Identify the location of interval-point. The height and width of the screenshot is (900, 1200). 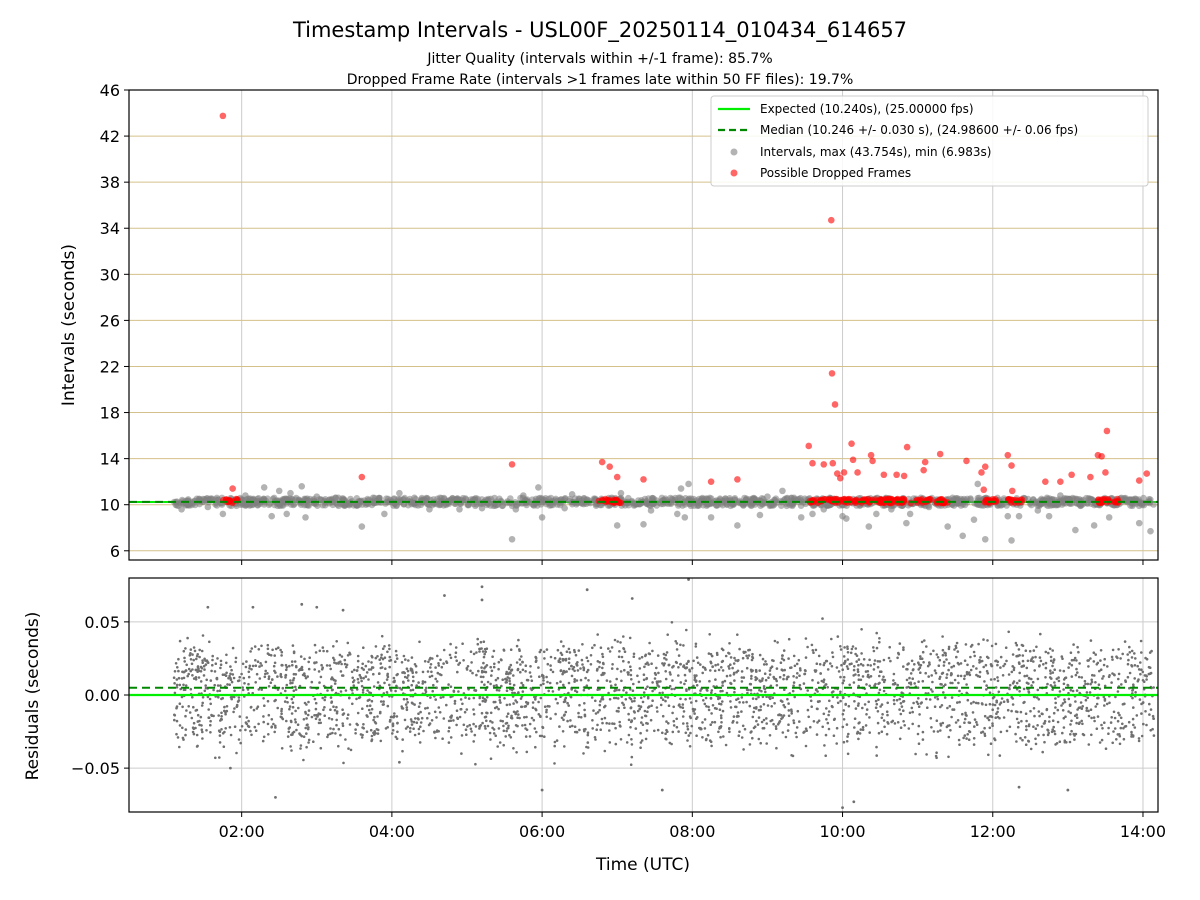
(711, 498).